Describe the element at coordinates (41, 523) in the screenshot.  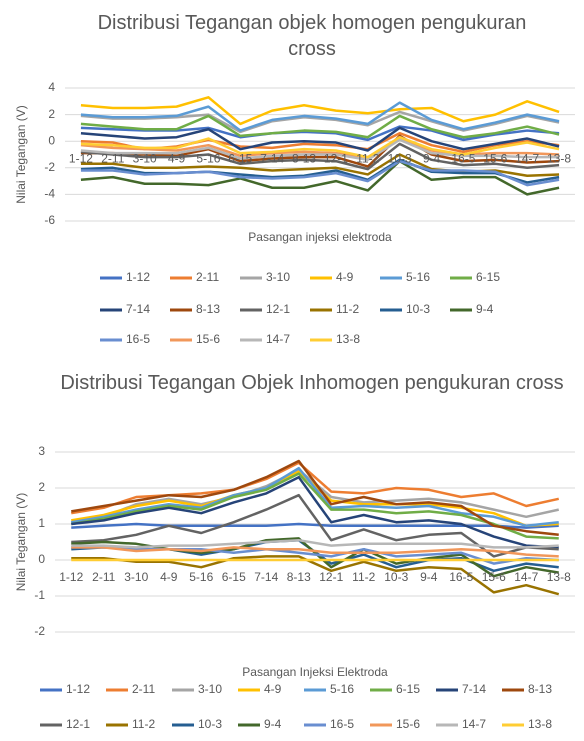
I see `y-tick-label: 1` at that location.